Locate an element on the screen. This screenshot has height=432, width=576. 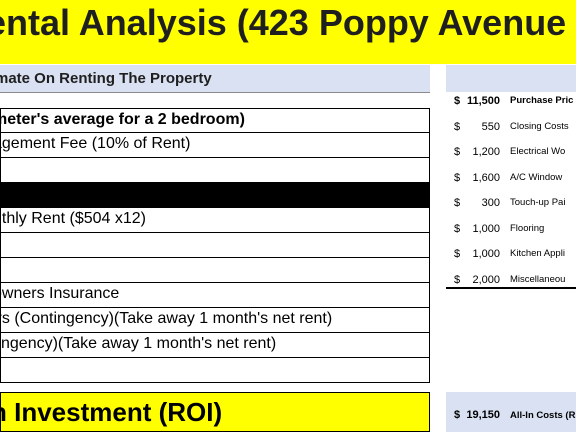
cost-amount: 300 is located at coordinates (490, 203).